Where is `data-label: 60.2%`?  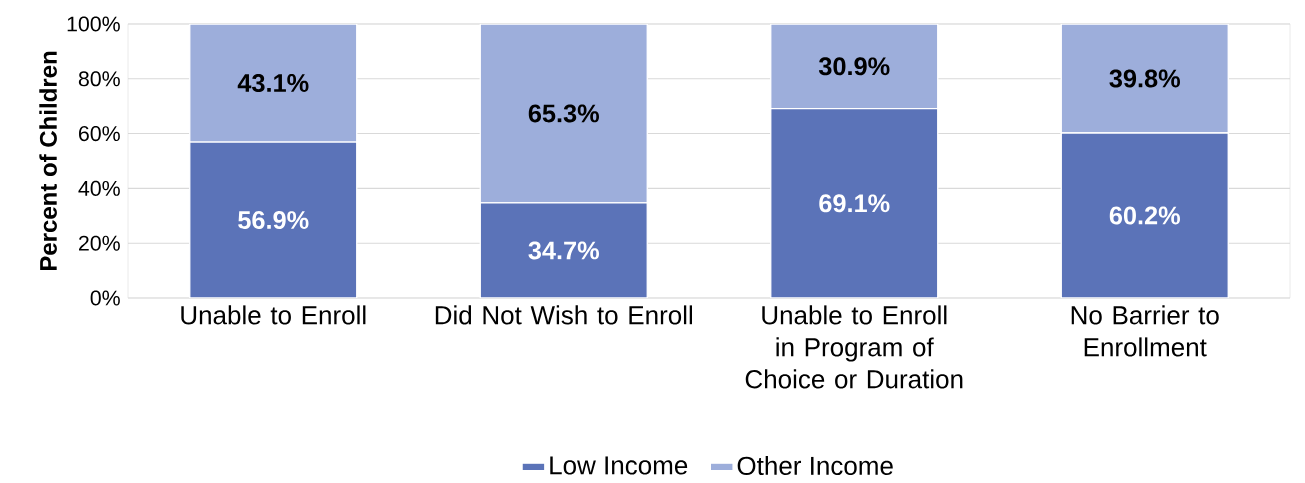 data-label: 60.2% is located at coordinates (1144, 215).